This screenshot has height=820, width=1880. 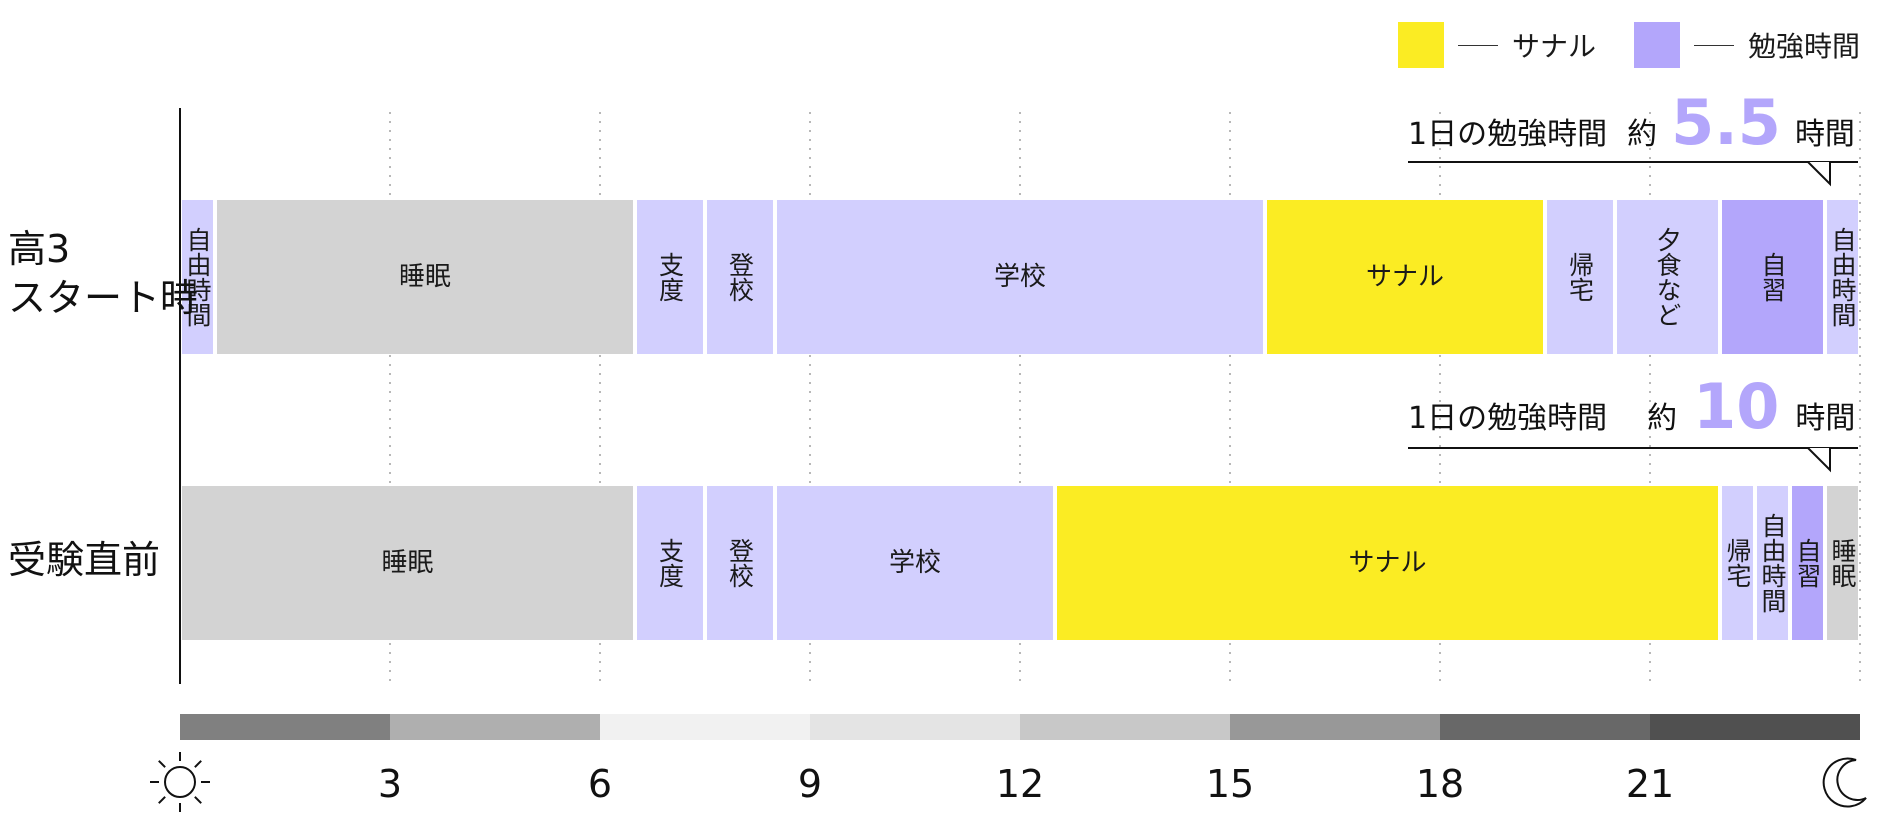 I want to click on x-tick-label: 3, so click(x=390, y=784).